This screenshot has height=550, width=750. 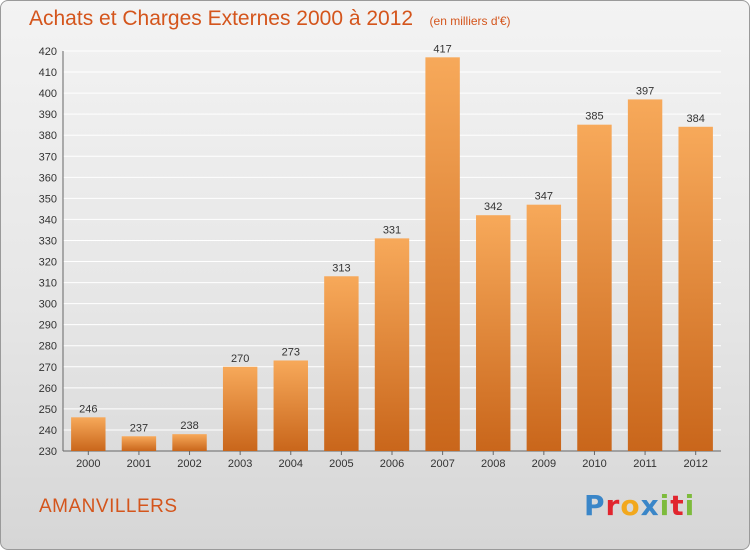 What do you see at coordinates (48, 52) in the screenshot?
I see `y-tick-label: 420` at bounding box center [48, 52].